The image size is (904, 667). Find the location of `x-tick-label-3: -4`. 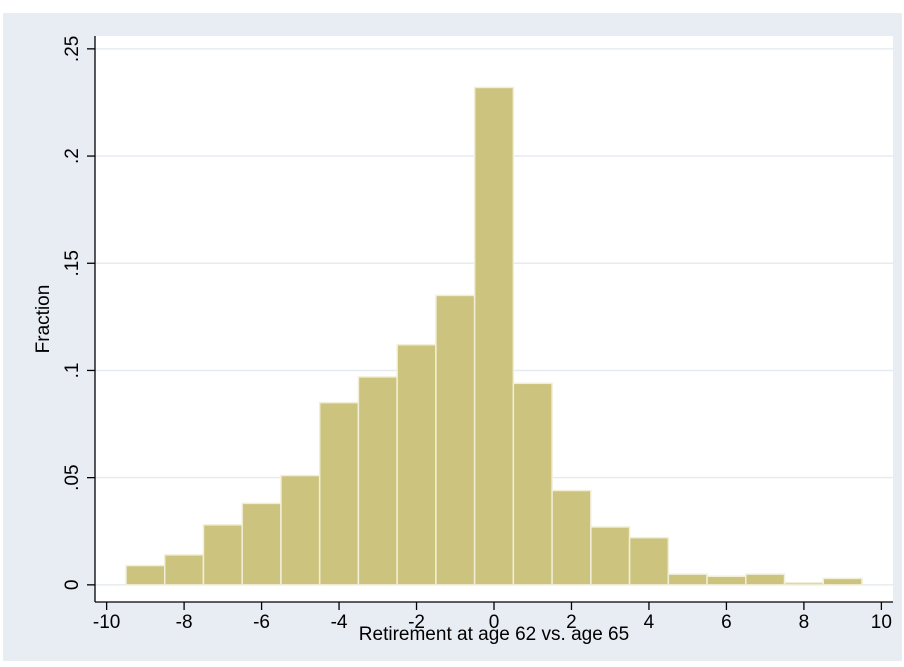

x-tick-label-3: -4 is located at coordinates (339, 622).